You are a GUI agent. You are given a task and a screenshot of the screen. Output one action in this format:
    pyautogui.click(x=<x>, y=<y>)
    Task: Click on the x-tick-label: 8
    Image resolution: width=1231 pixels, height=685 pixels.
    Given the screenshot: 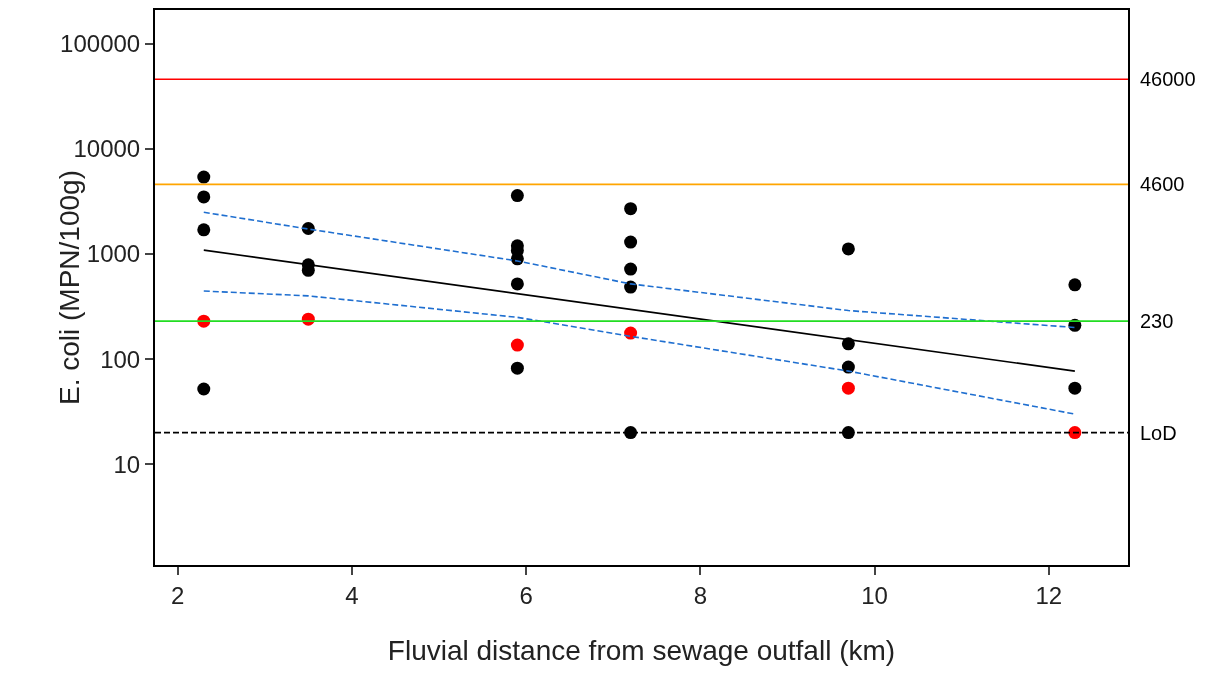 What is the action you would take?
    pyautogui.click(x=700, y=595)
    